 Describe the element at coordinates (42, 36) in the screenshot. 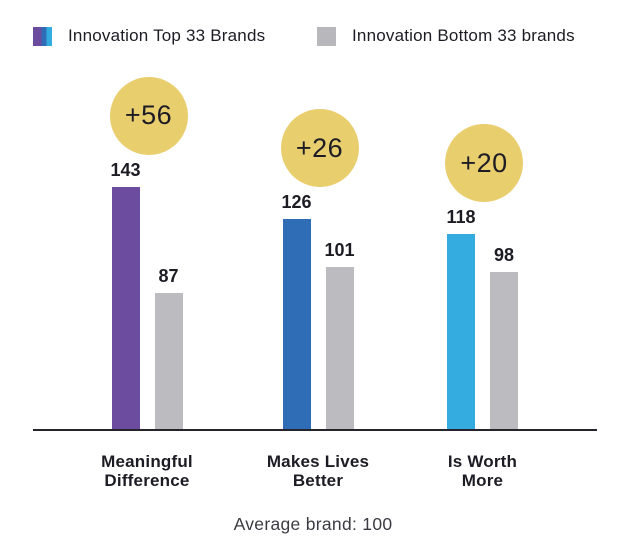

I see `legend-swatch-top-brands-icon` at that location.